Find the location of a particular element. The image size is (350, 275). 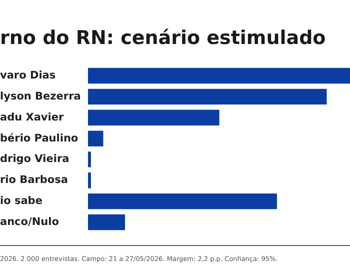

y-tick-label: bério Paulino is located at coordinates (39, 138).